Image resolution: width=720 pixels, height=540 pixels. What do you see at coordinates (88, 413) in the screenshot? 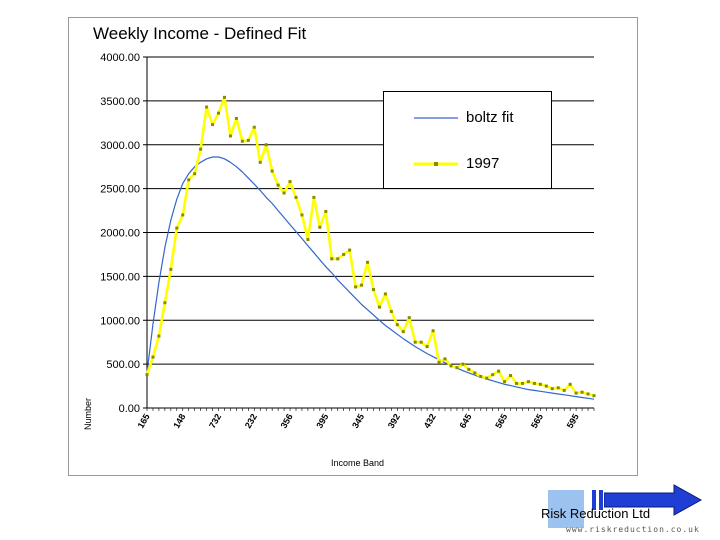
I see `y-axis-label: Number` at bounding box center [88, 413].